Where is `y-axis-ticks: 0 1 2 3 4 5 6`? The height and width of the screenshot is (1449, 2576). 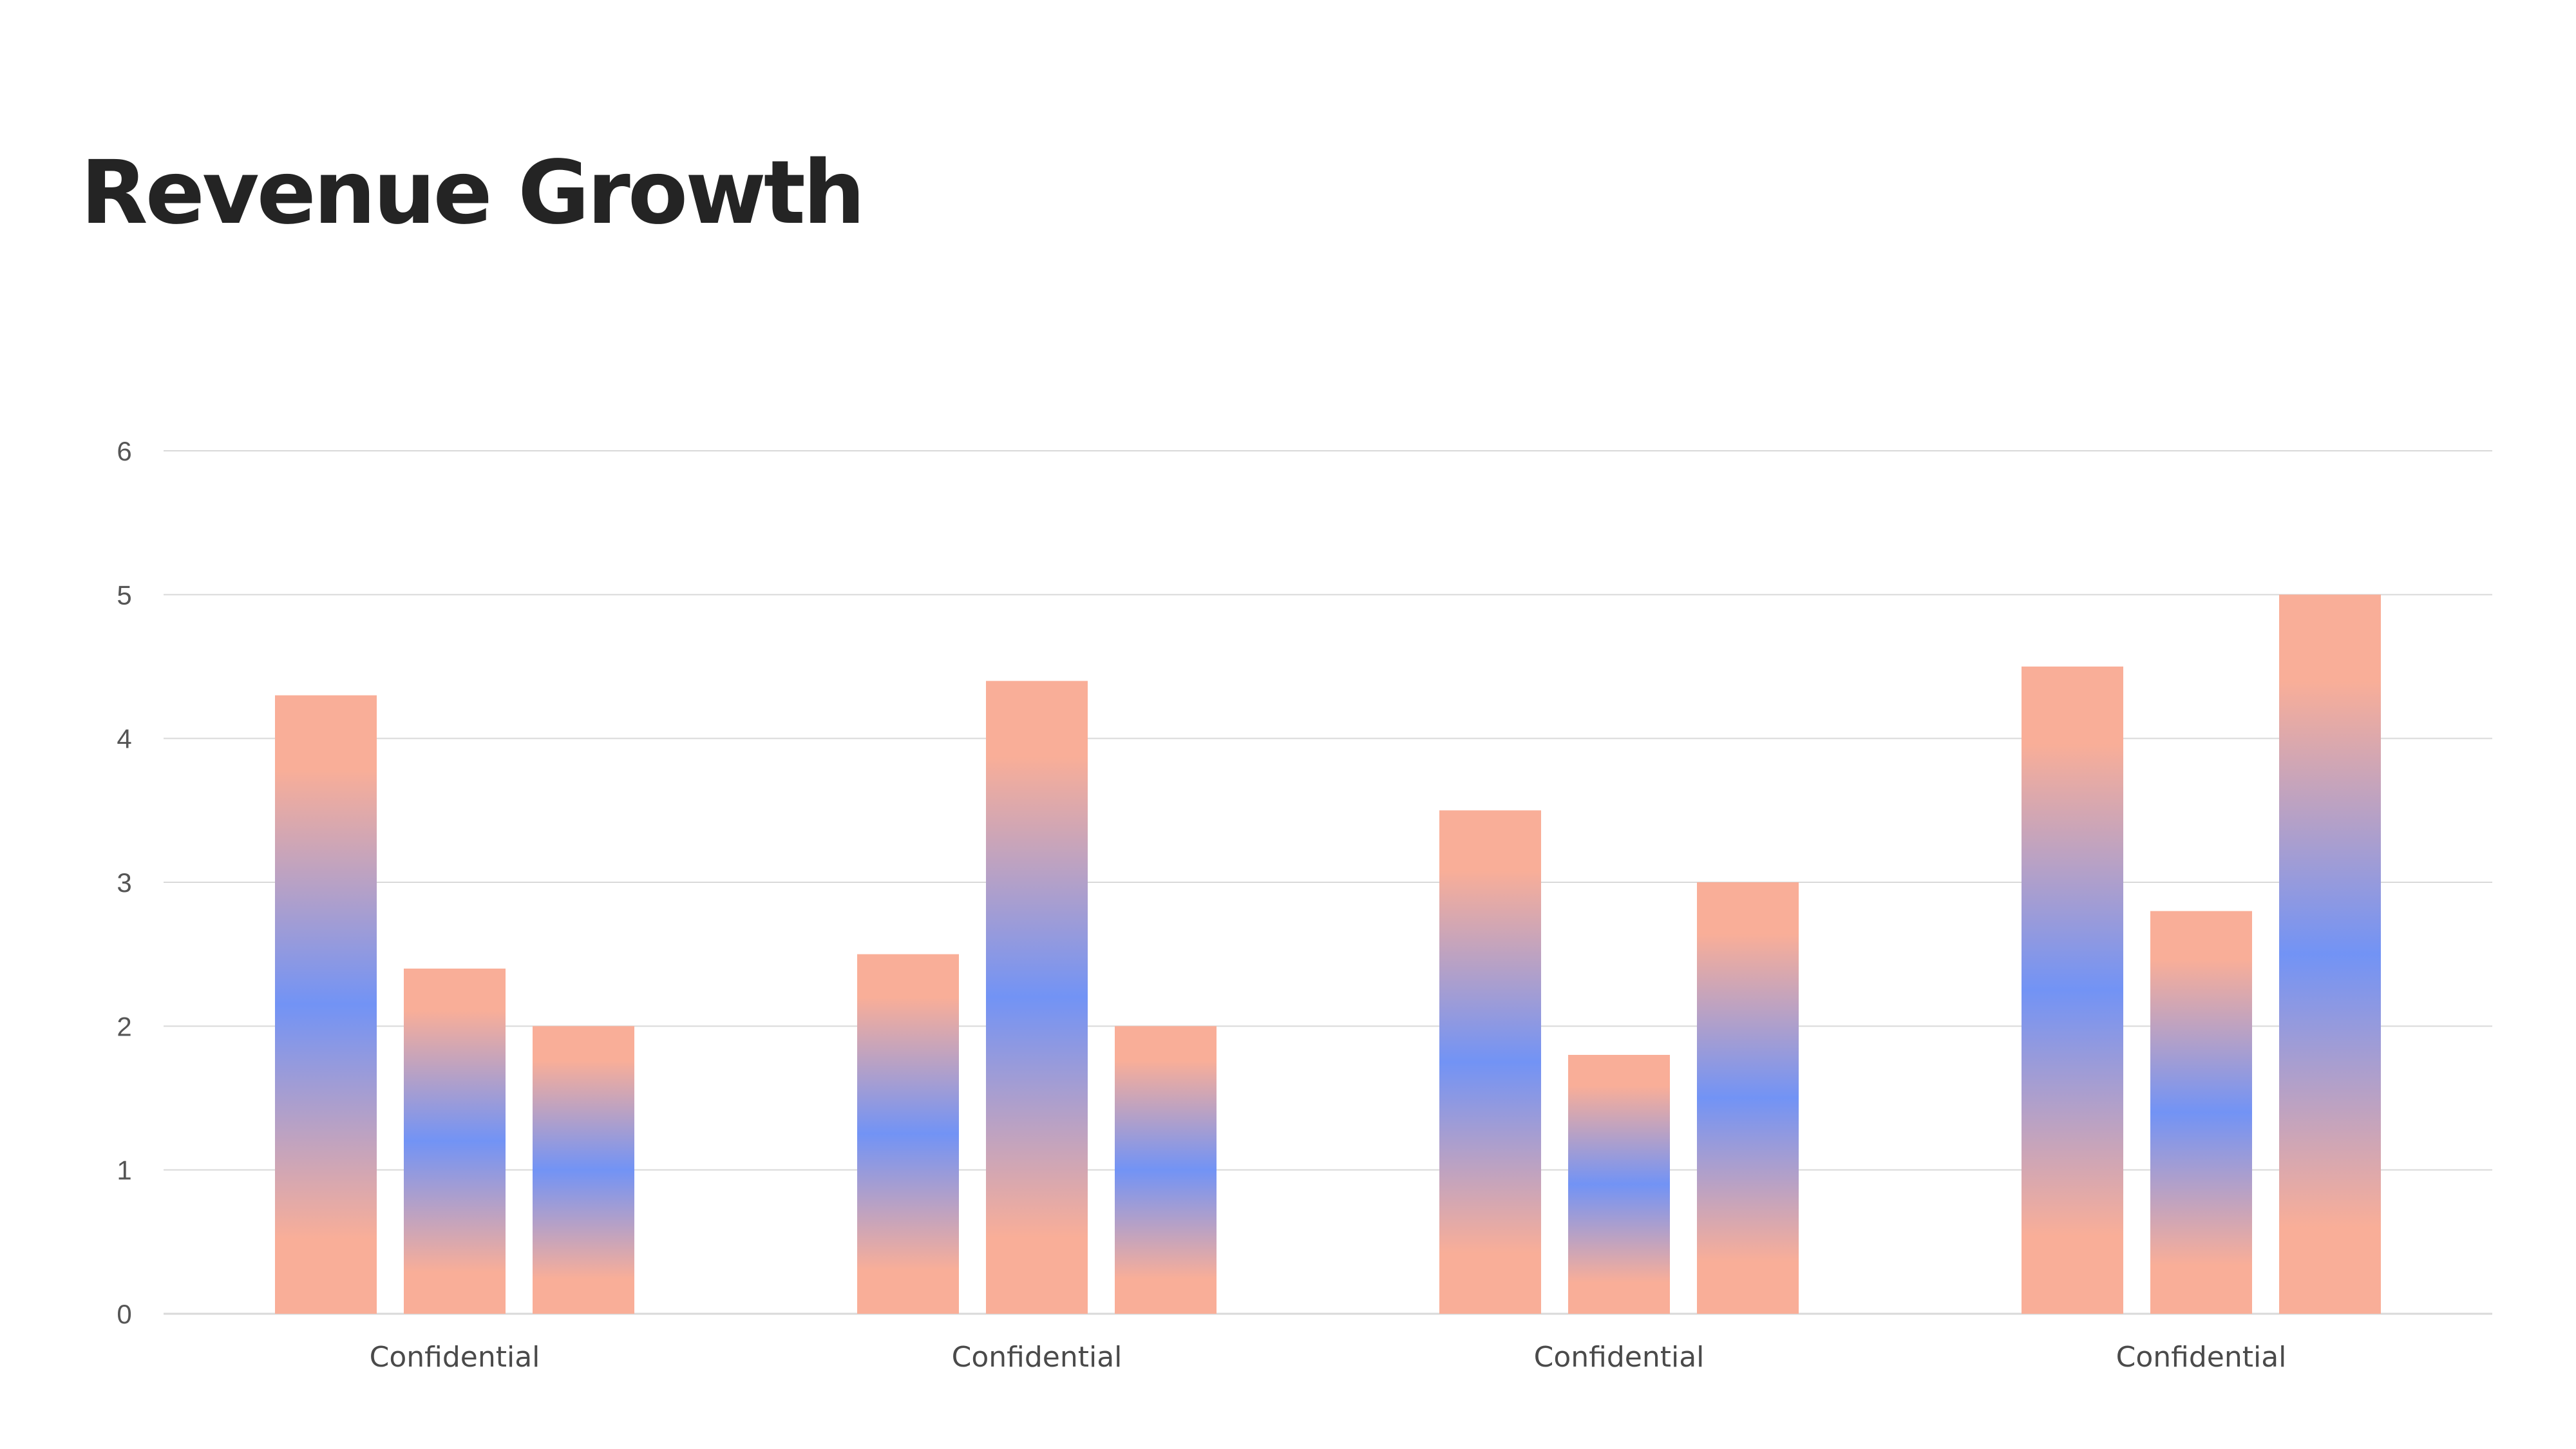
y-axis-ticks: 0 1 2 3 4 5 6 is located at coordinates (124, 882).